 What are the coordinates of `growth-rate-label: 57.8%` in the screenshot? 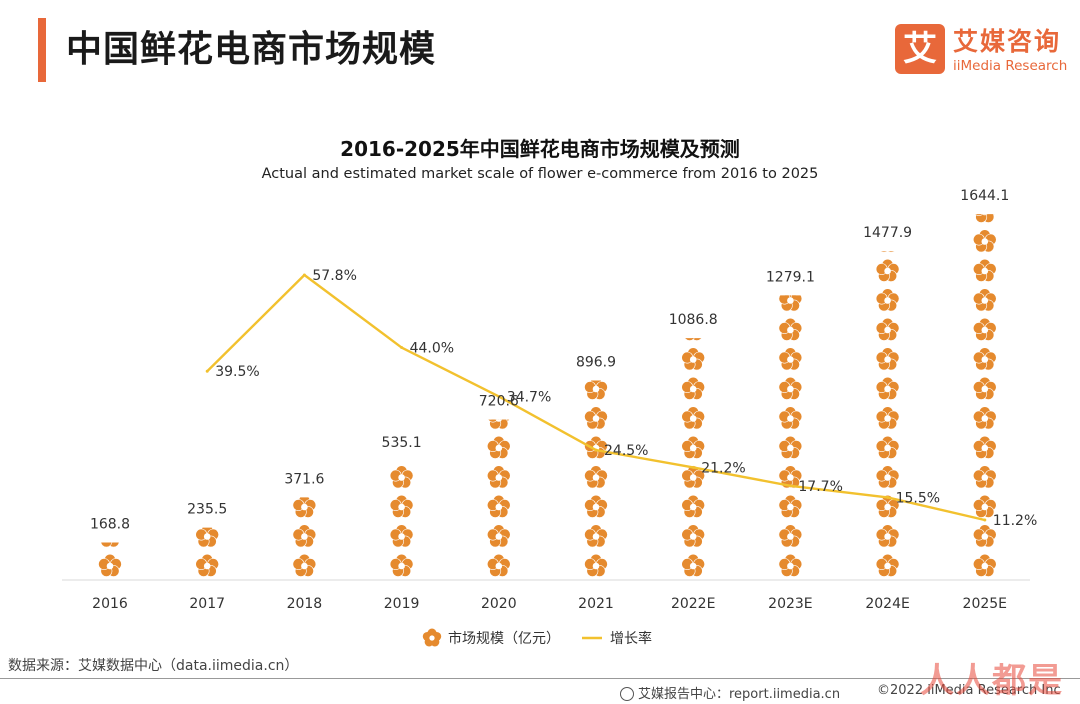 It's located at (334, 276).